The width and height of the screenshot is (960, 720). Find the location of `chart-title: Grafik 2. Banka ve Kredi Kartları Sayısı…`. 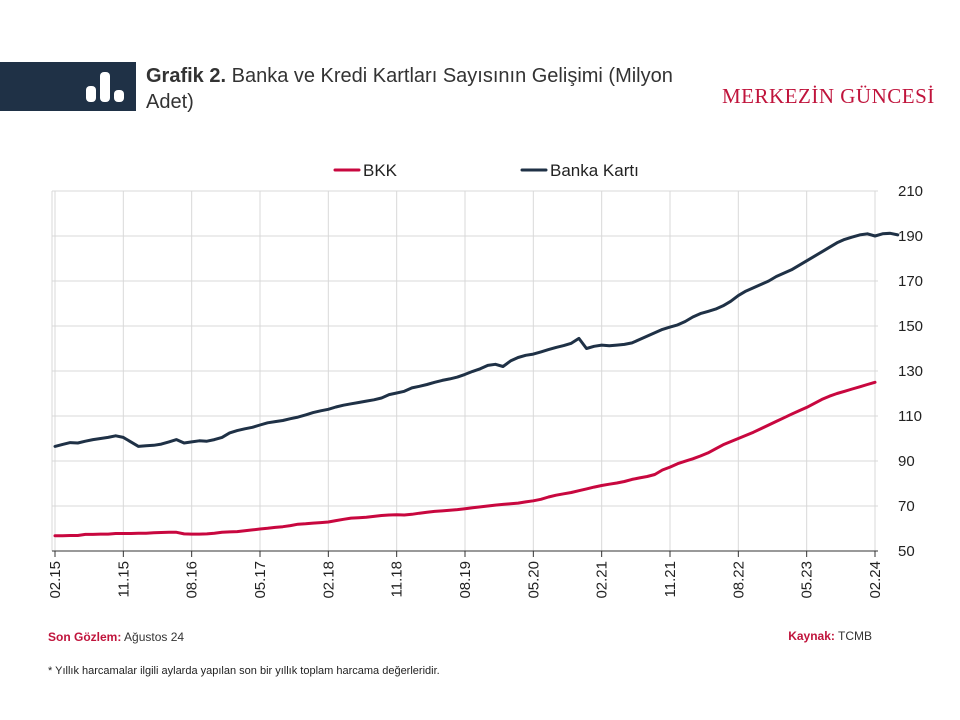

chart-title: Grafik 2. Banka ve Kredi Kartları Sayısı… is located at coordinates (416, 89).